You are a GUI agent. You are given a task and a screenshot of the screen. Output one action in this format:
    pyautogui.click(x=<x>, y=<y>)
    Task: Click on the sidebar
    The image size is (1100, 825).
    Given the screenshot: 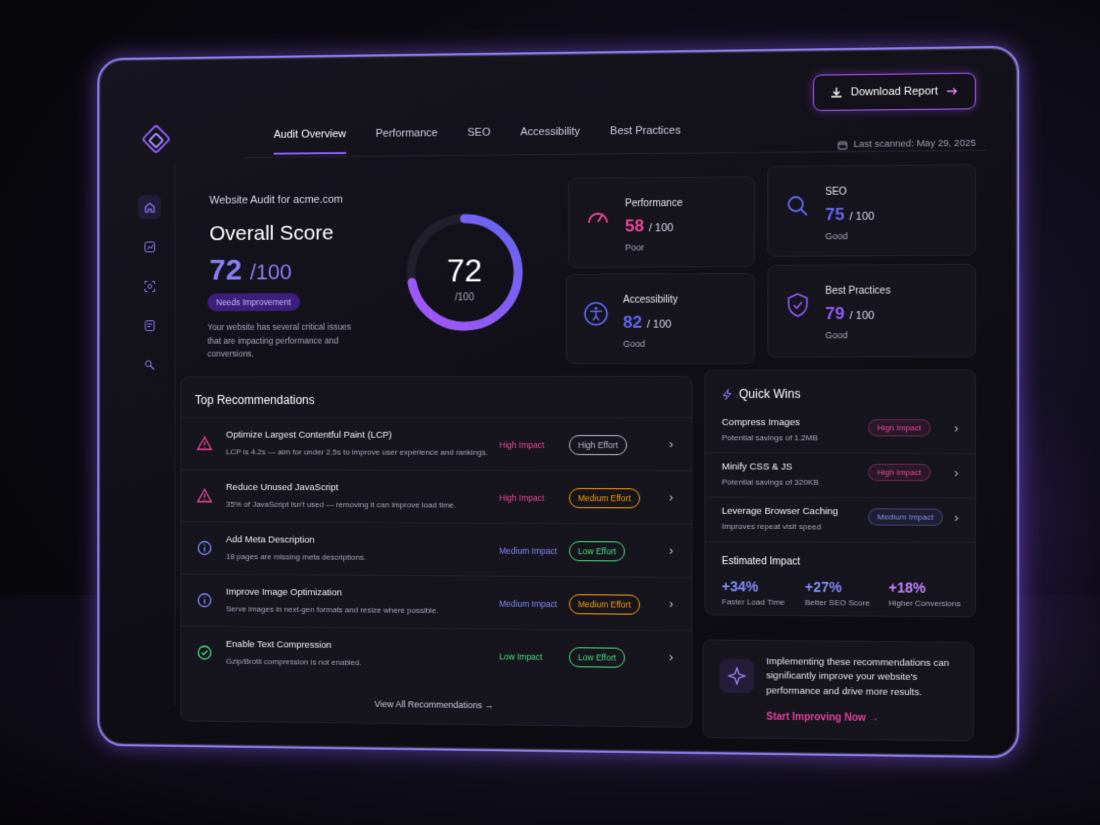 What is the action you would take?
    pyautogui.click(x=149, y=286)
    